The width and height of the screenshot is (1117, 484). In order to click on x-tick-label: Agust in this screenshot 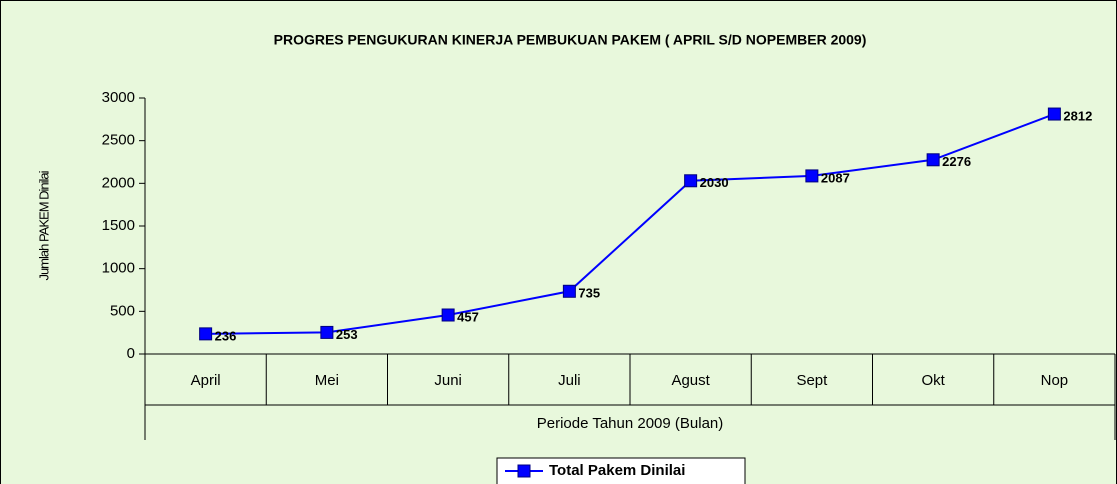, I will do `click(690, 380)`.